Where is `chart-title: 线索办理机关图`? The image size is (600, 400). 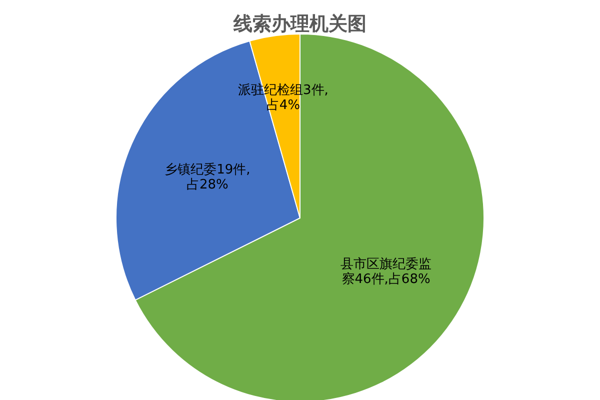 chart-title: 线索办理机关图 is located at coordinates (299, 24).